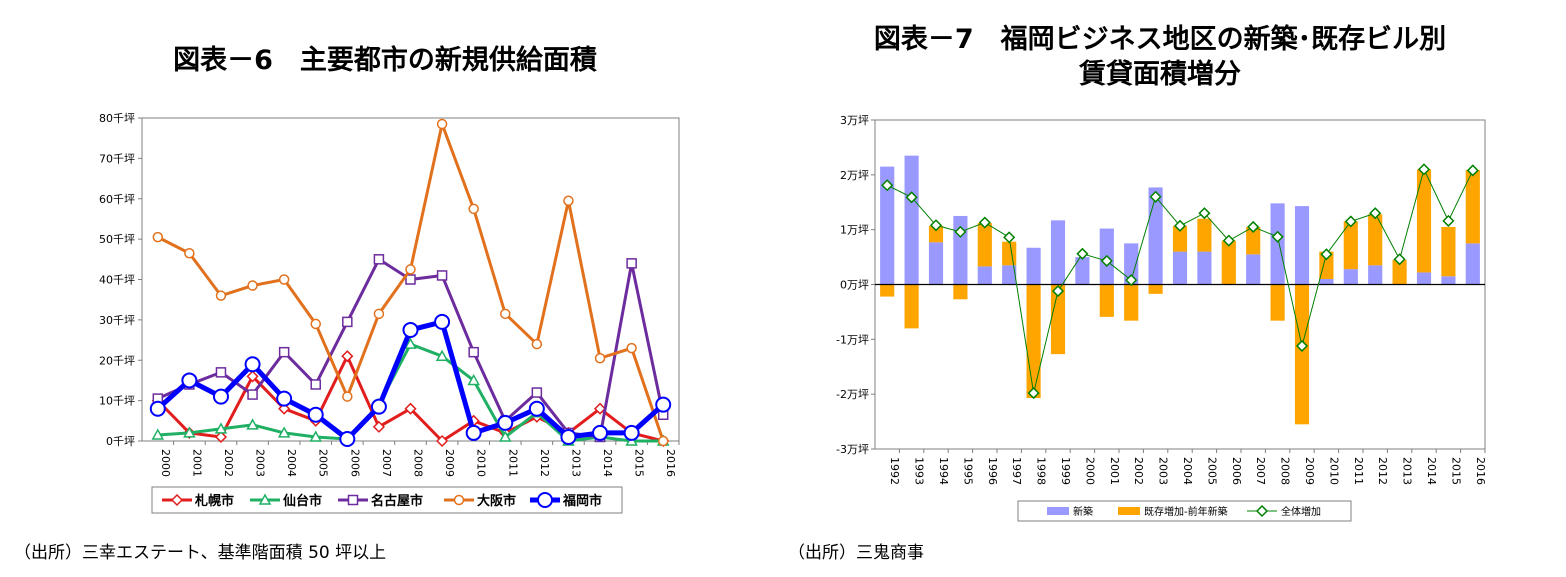  What do you see at coordinates (1138, 471) in the screenshot?
I see `x-tick-label: 2002` at bounding box center [1138, 471].